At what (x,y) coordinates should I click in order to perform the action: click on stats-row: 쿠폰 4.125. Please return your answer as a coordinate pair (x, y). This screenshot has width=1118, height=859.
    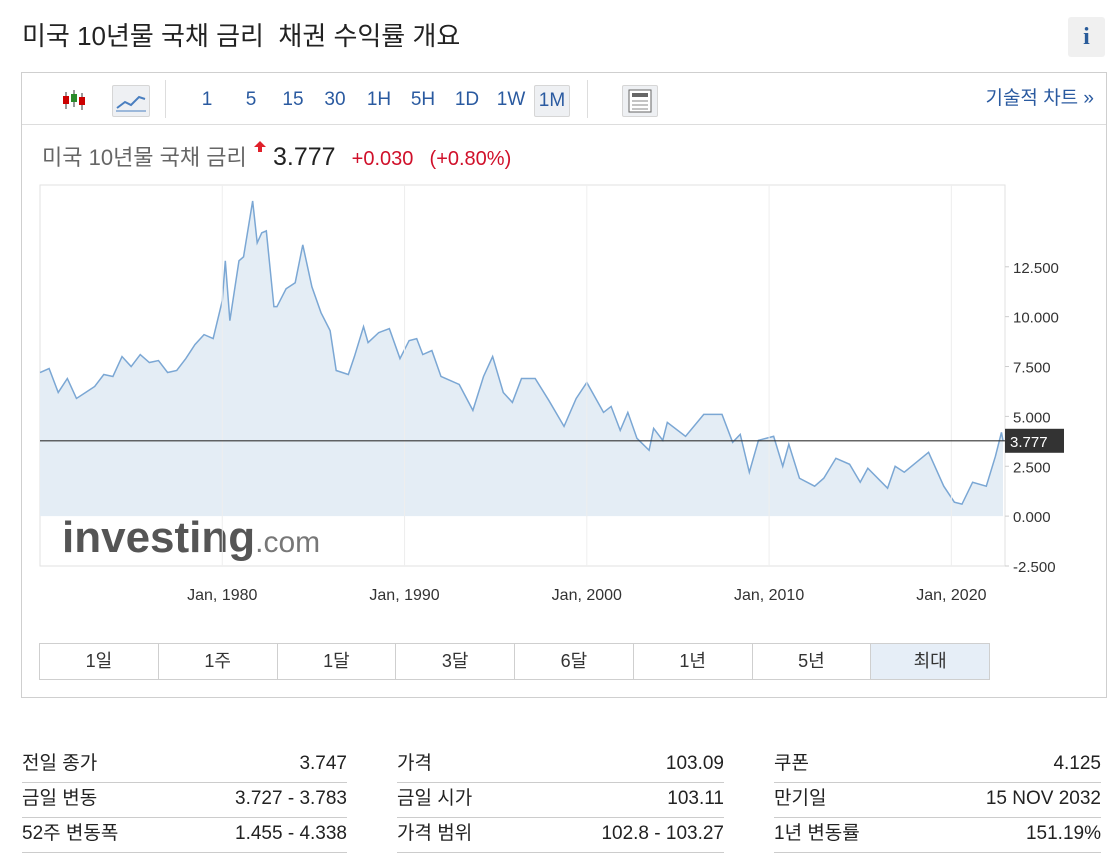
    Looking at the image, I should click on (937, 765).